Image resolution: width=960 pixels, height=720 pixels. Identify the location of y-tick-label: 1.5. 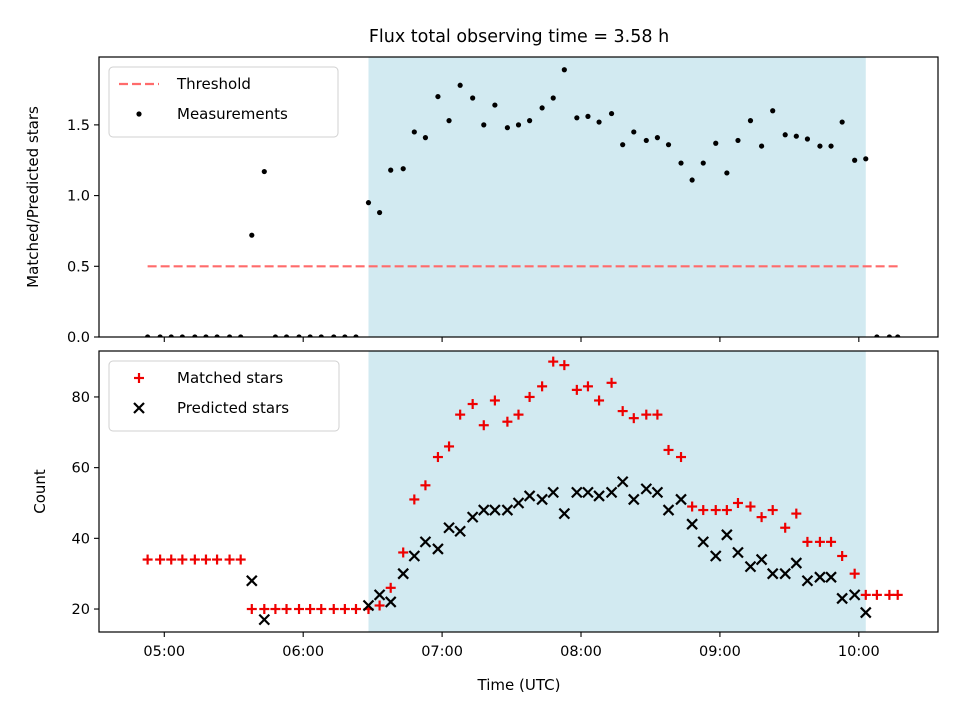
(78, 126).